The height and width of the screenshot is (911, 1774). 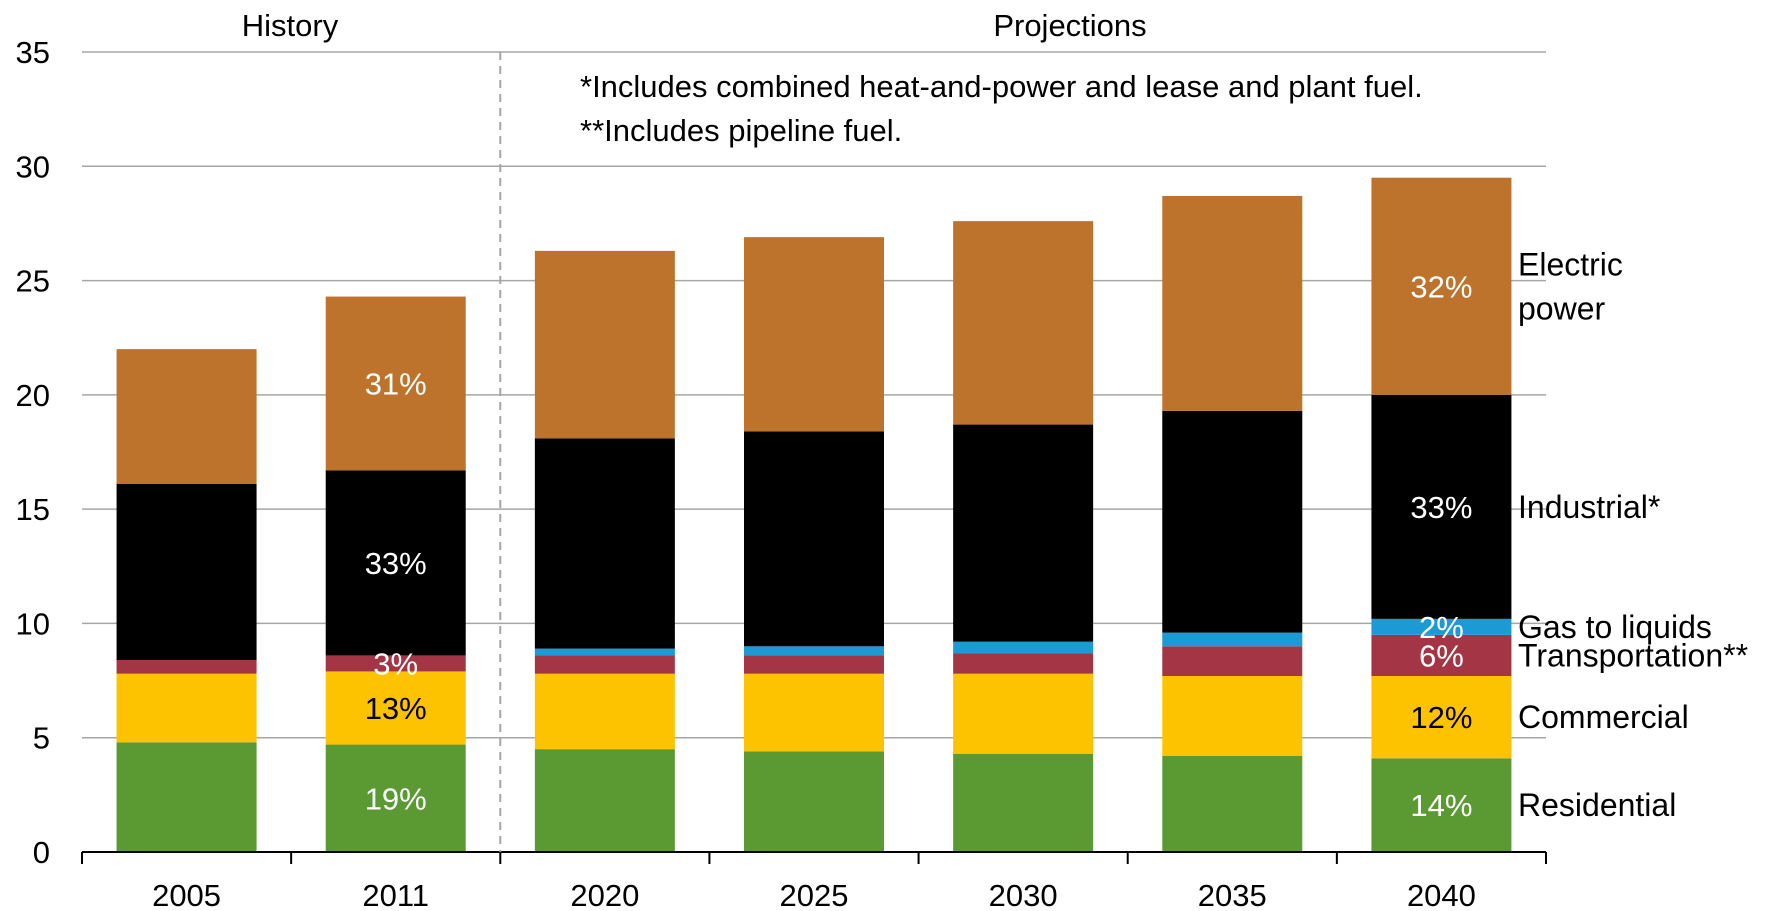 What do you see at coordinates (186, 797) in the screenshot?
I see `bar-segment-residential-2005` at bounding box center [186, 797].